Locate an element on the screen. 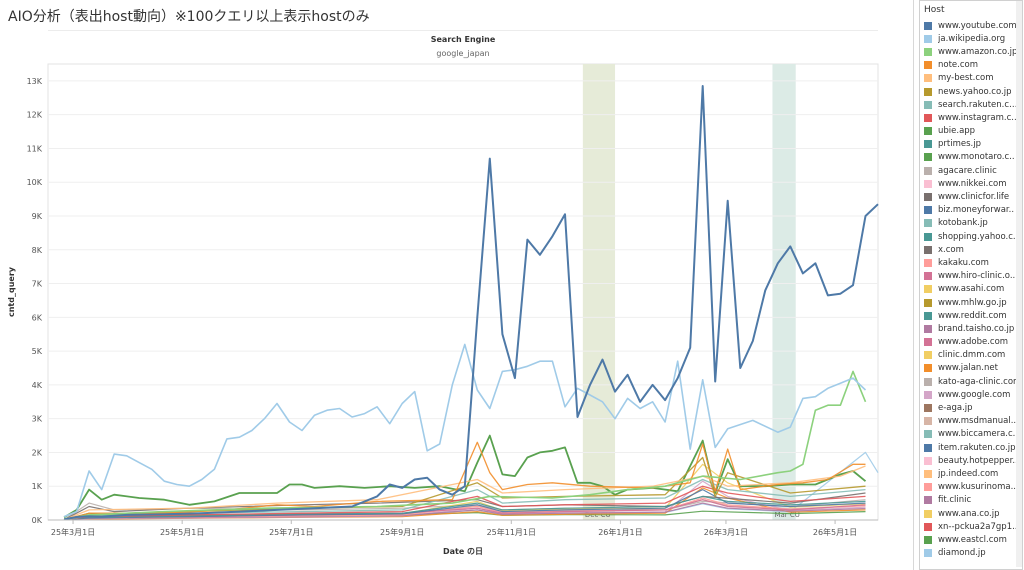 The height and width of the screenshot is (570, 1024). legend-label: www.instagram.c.. is located at coordinates (977, 117).